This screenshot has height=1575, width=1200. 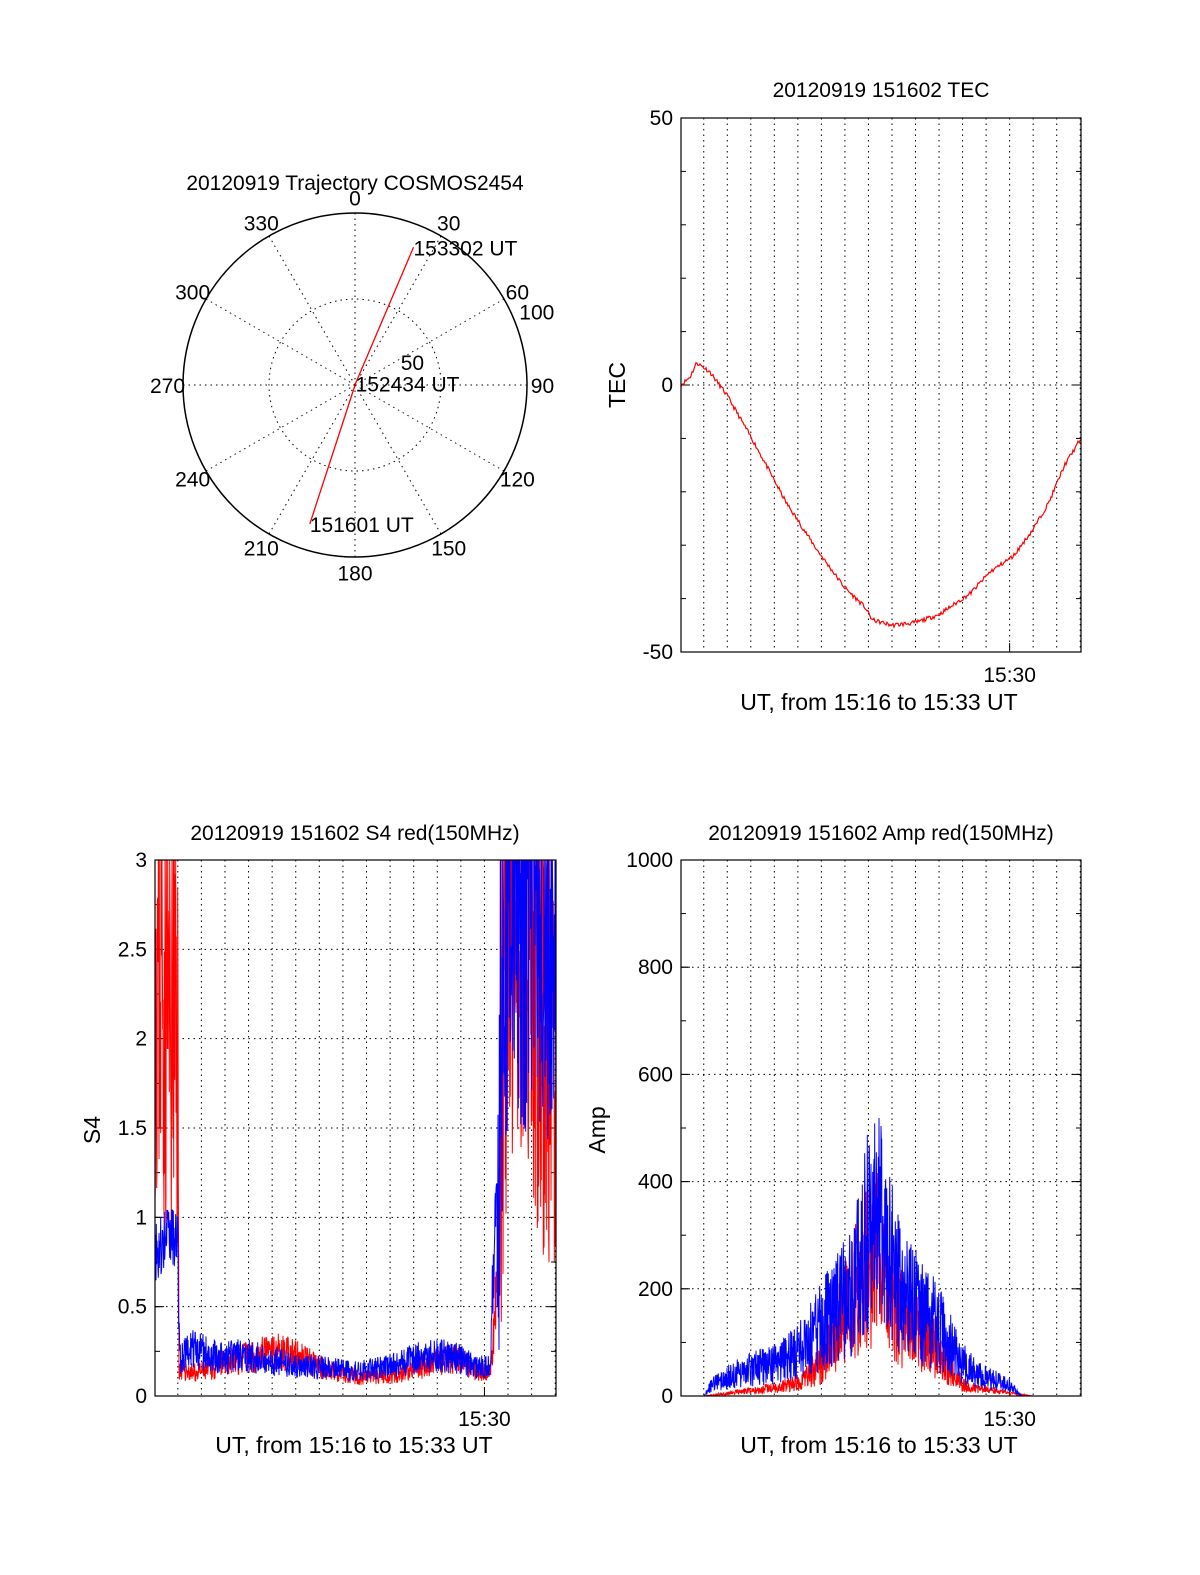 What do you see at coordinates (517, 292) in the screenshot?
I see `polar-angle-label-60: 60` at bounding box center [517, 292].